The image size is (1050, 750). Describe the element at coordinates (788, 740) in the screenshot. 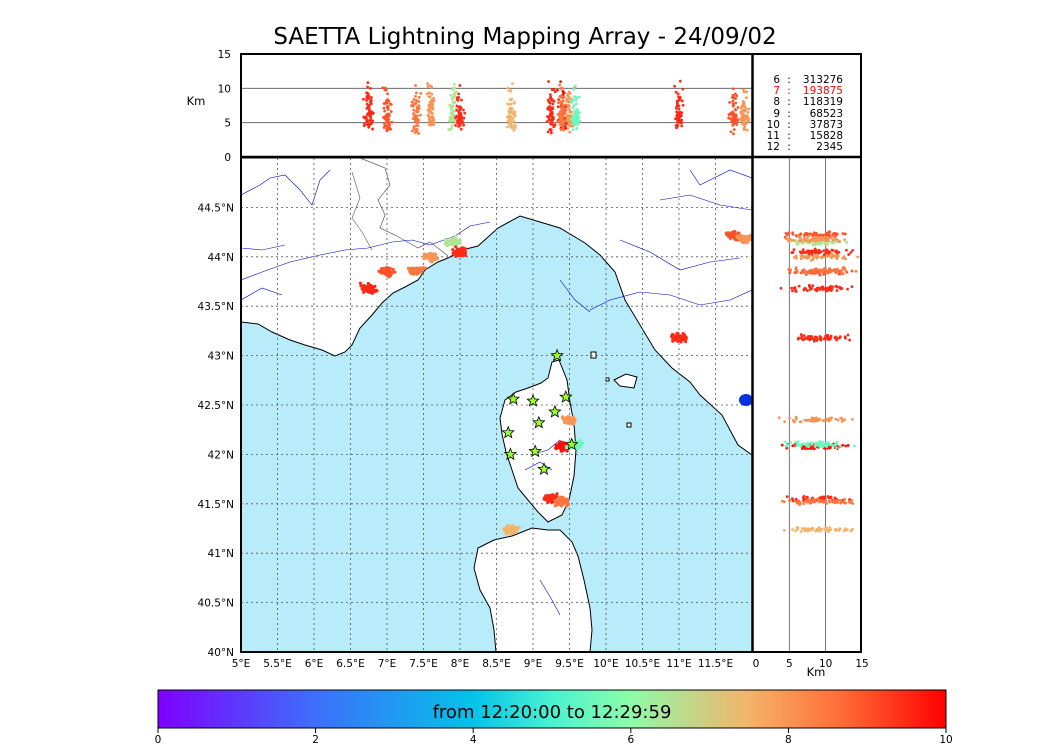

I see `colorbar-tick-label: 8` at that location.